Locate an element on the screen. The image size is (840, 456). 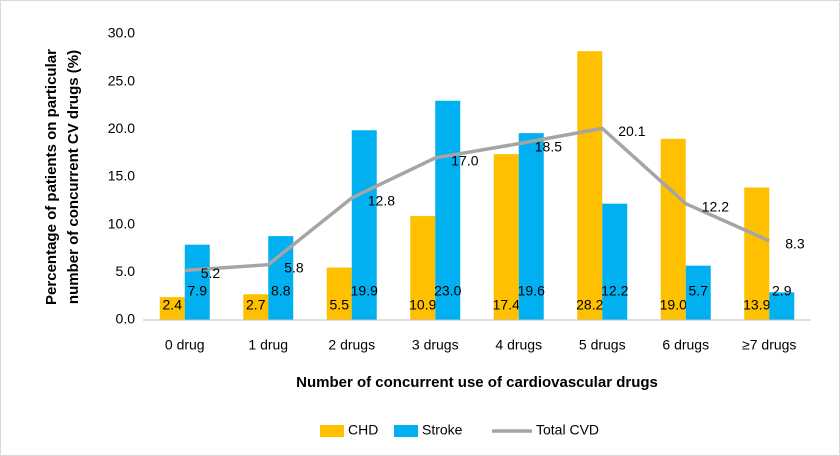
data-label: 7.9 is located at coordinates (198, 291).